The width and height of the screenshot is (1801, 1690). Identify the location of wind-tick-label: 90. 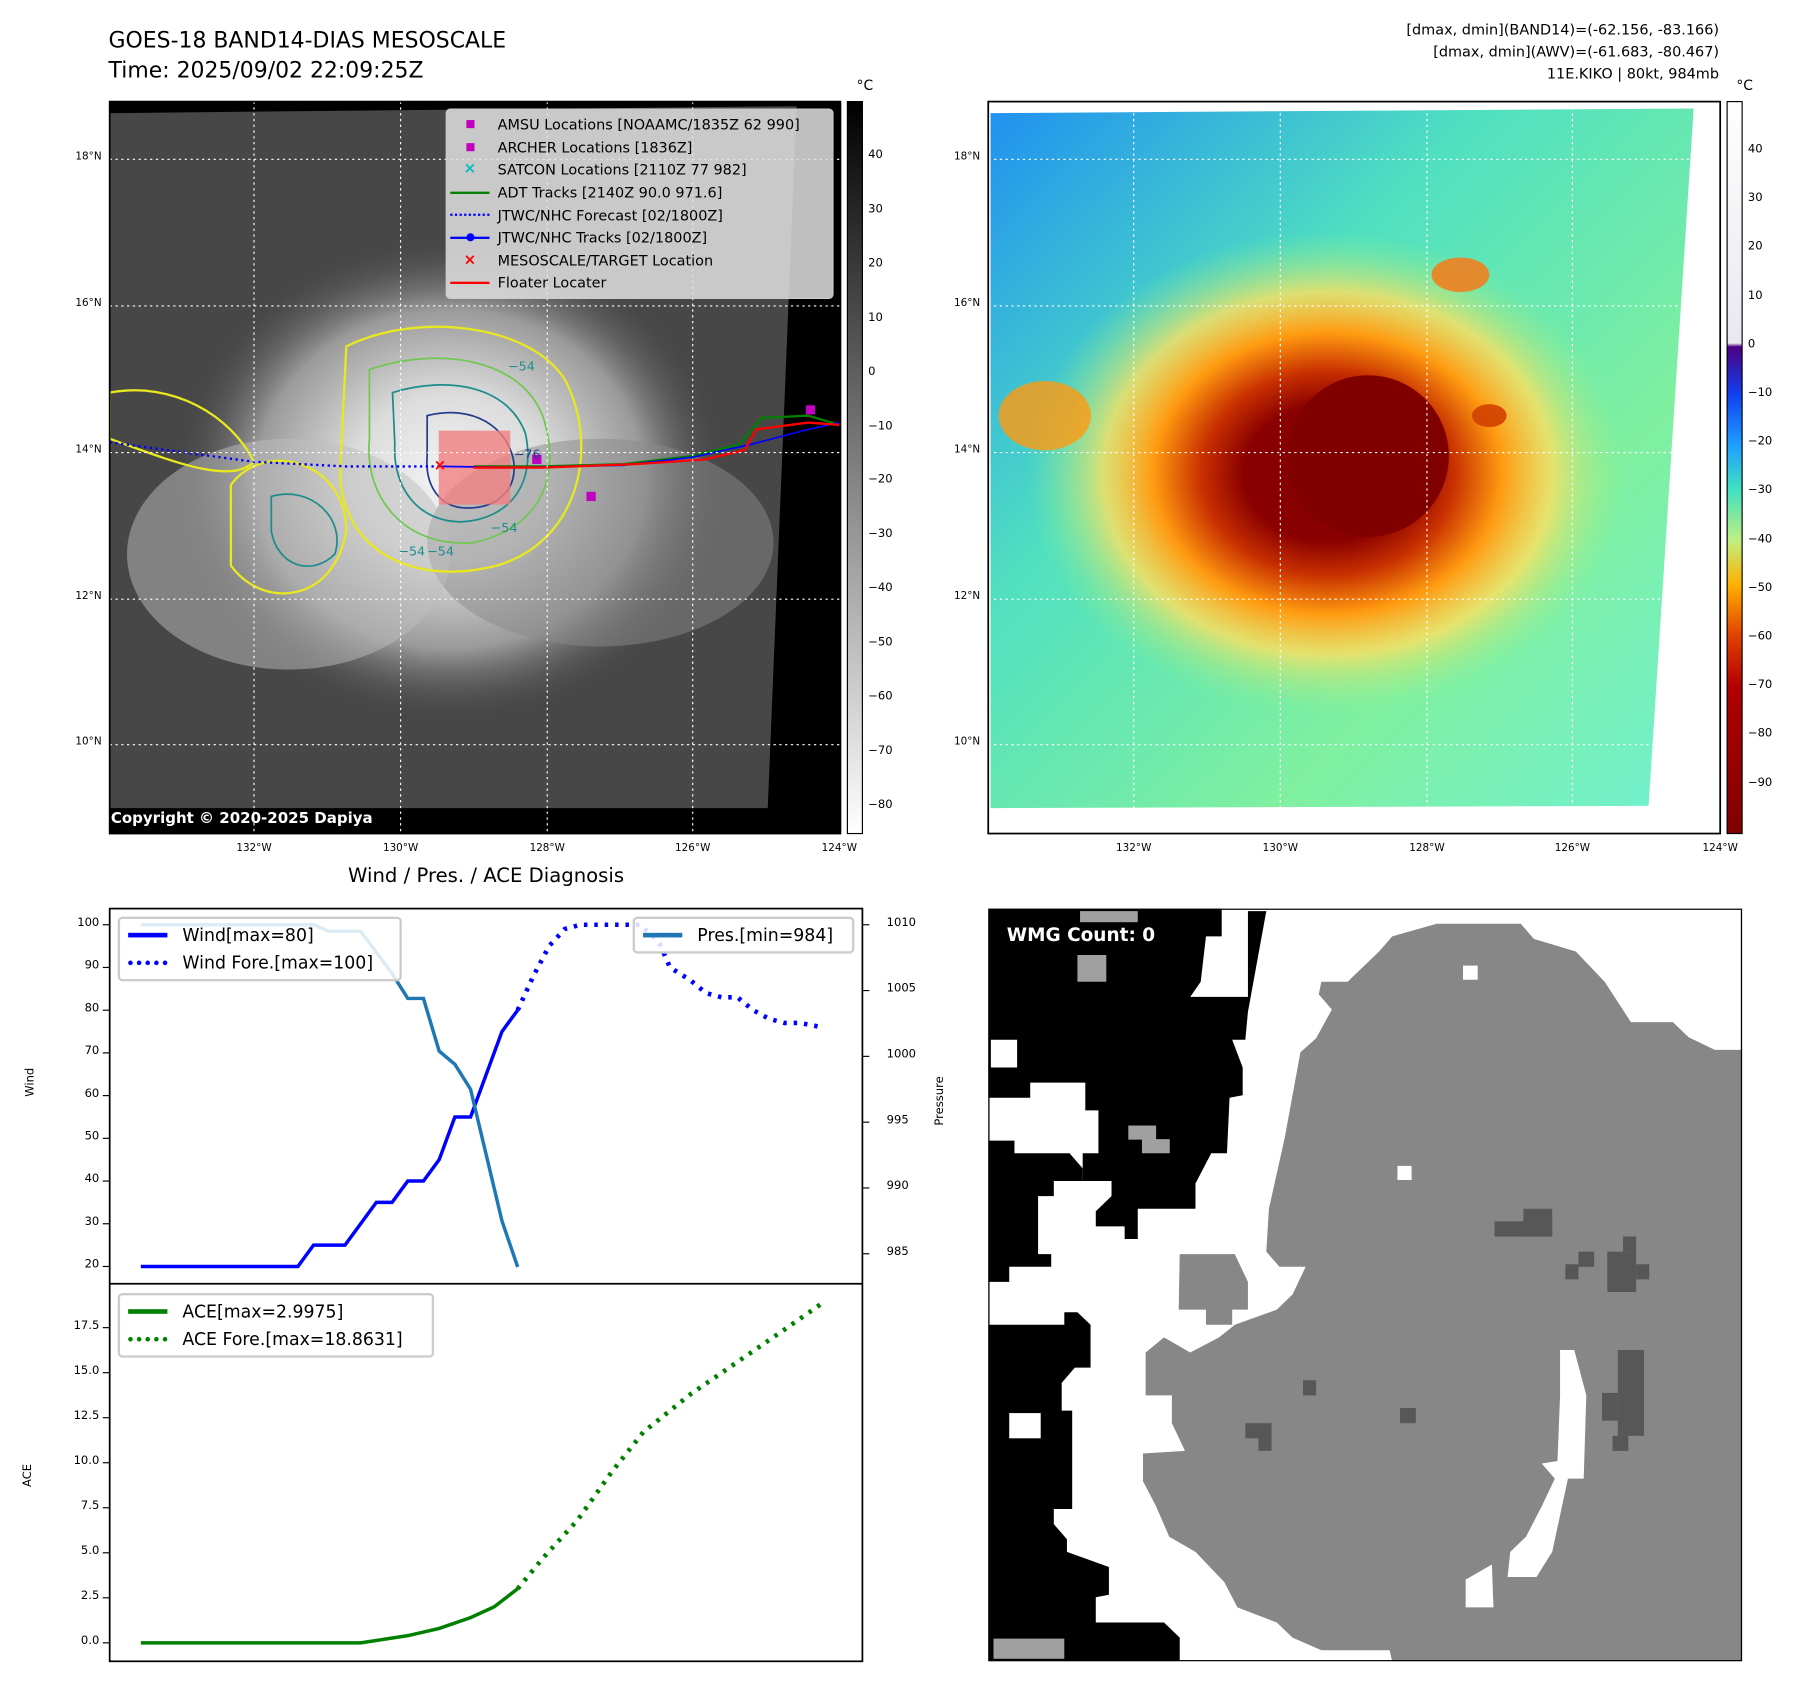
(92, 966).